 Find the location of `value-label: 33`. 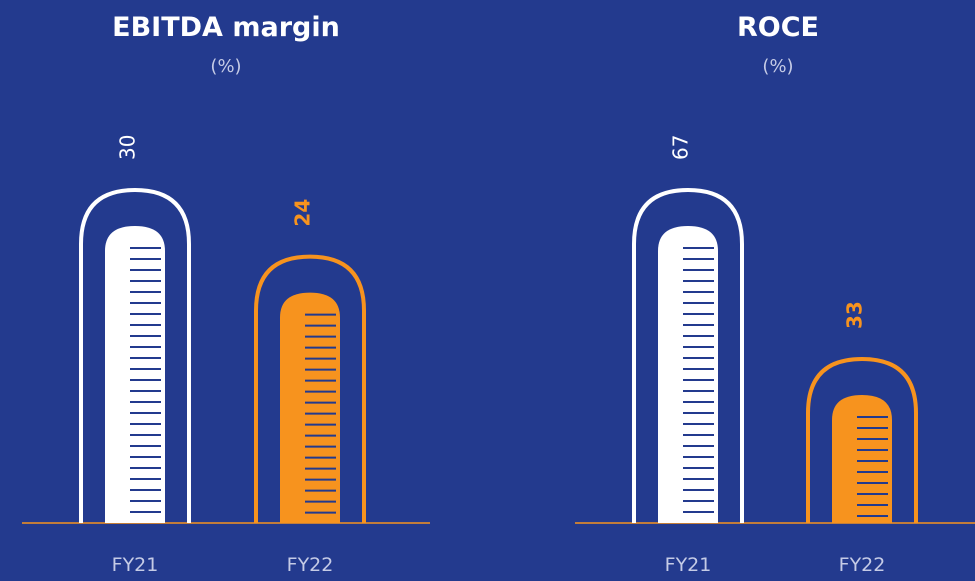

value-label: 33 is located at coordinates (855, 315).